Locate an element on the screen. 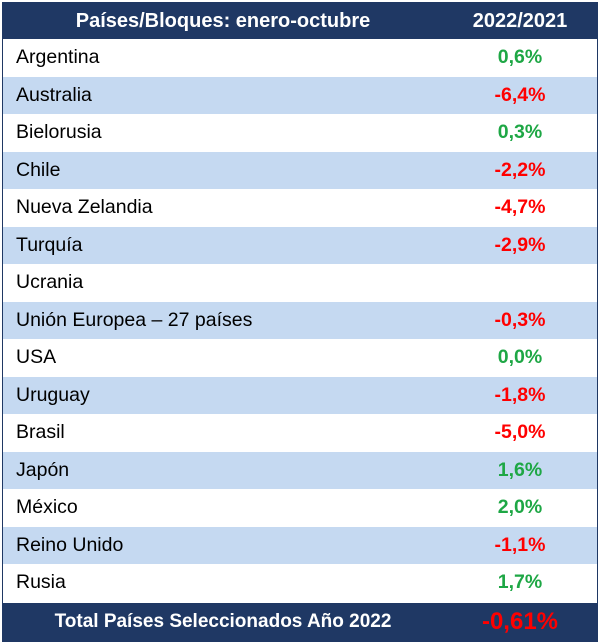 The height and width of the screenshot is (644, 600). country-cell: Nueva Zelandia is located at coordinates (84, 207).